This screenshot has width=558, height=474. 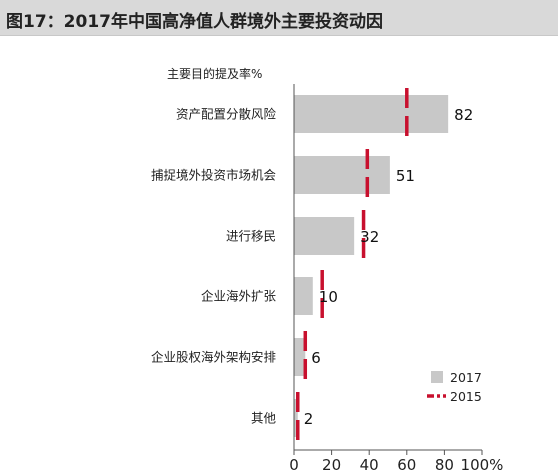 What do you see at coordinates (226, 114) in the screenshot?
I see `category-label: 资产配置分散风险` at bounding box center [226, 114].